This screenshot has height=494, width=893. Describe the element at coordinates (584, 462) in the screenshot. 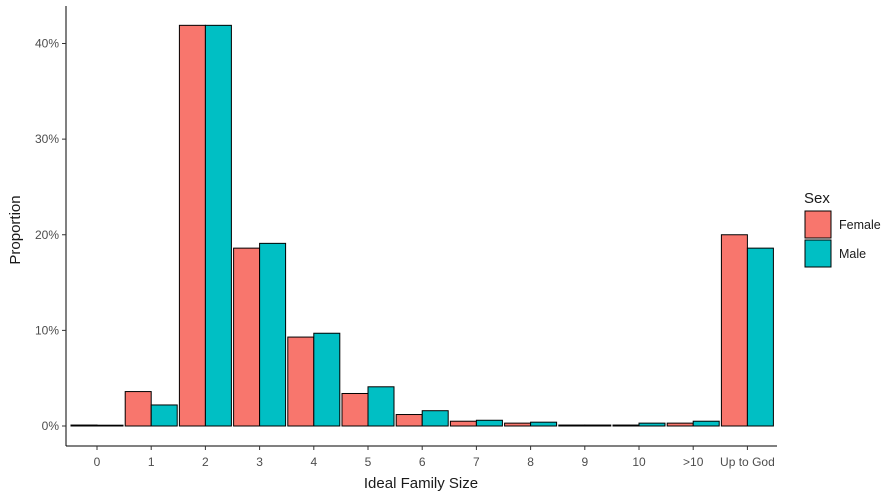

I see `x-tick-label: 9` at that location.